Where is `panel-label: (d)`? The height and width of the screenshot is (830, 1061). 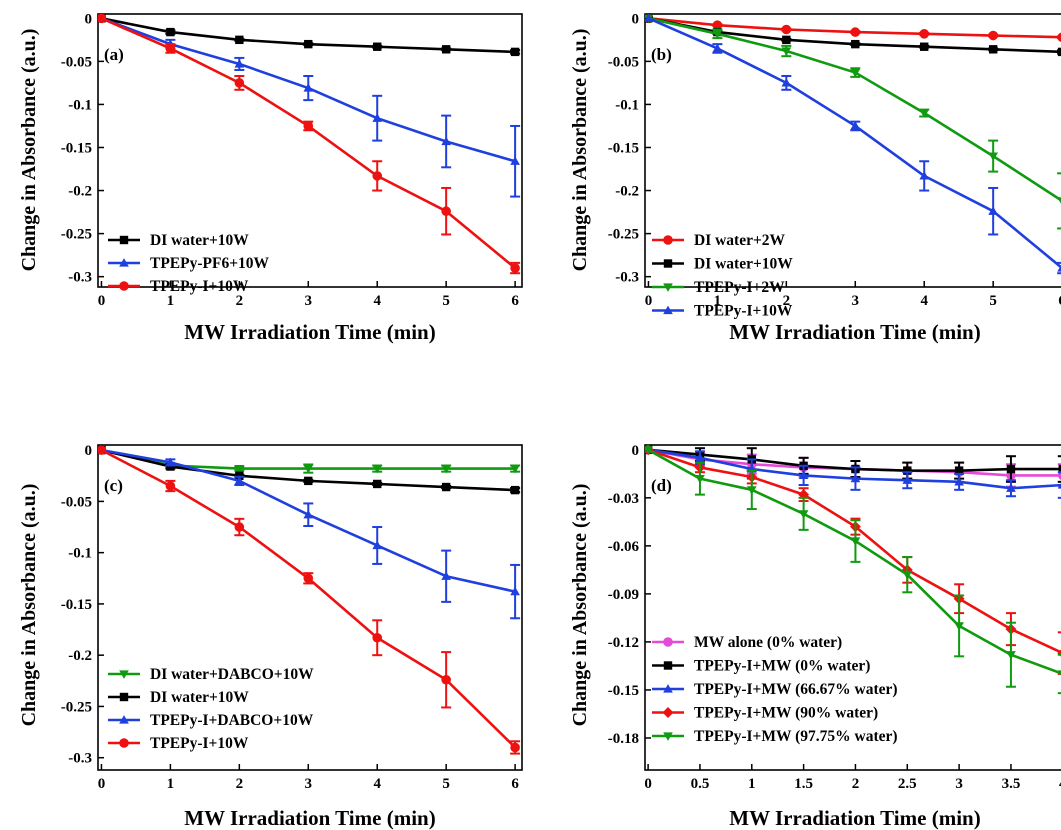 panel-label: (d) is located at coordinates (661, 485).